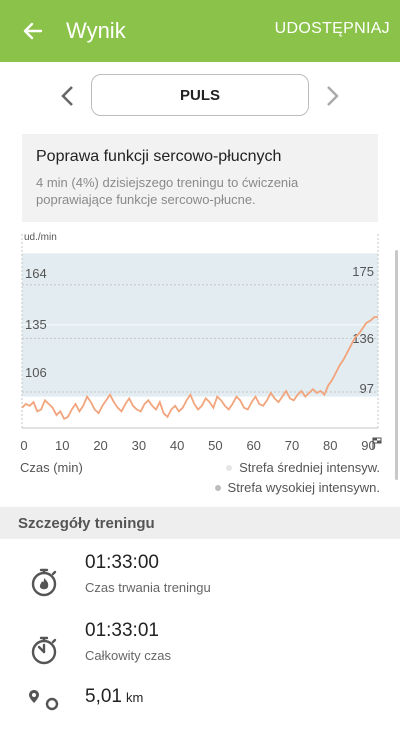 Image resolution: width=400 pixels, height=750 pixels. What do you see at coordinates (62, 445) in the screenshot?
I see `x-tick-10: 10` at bounding box center [62, 445].